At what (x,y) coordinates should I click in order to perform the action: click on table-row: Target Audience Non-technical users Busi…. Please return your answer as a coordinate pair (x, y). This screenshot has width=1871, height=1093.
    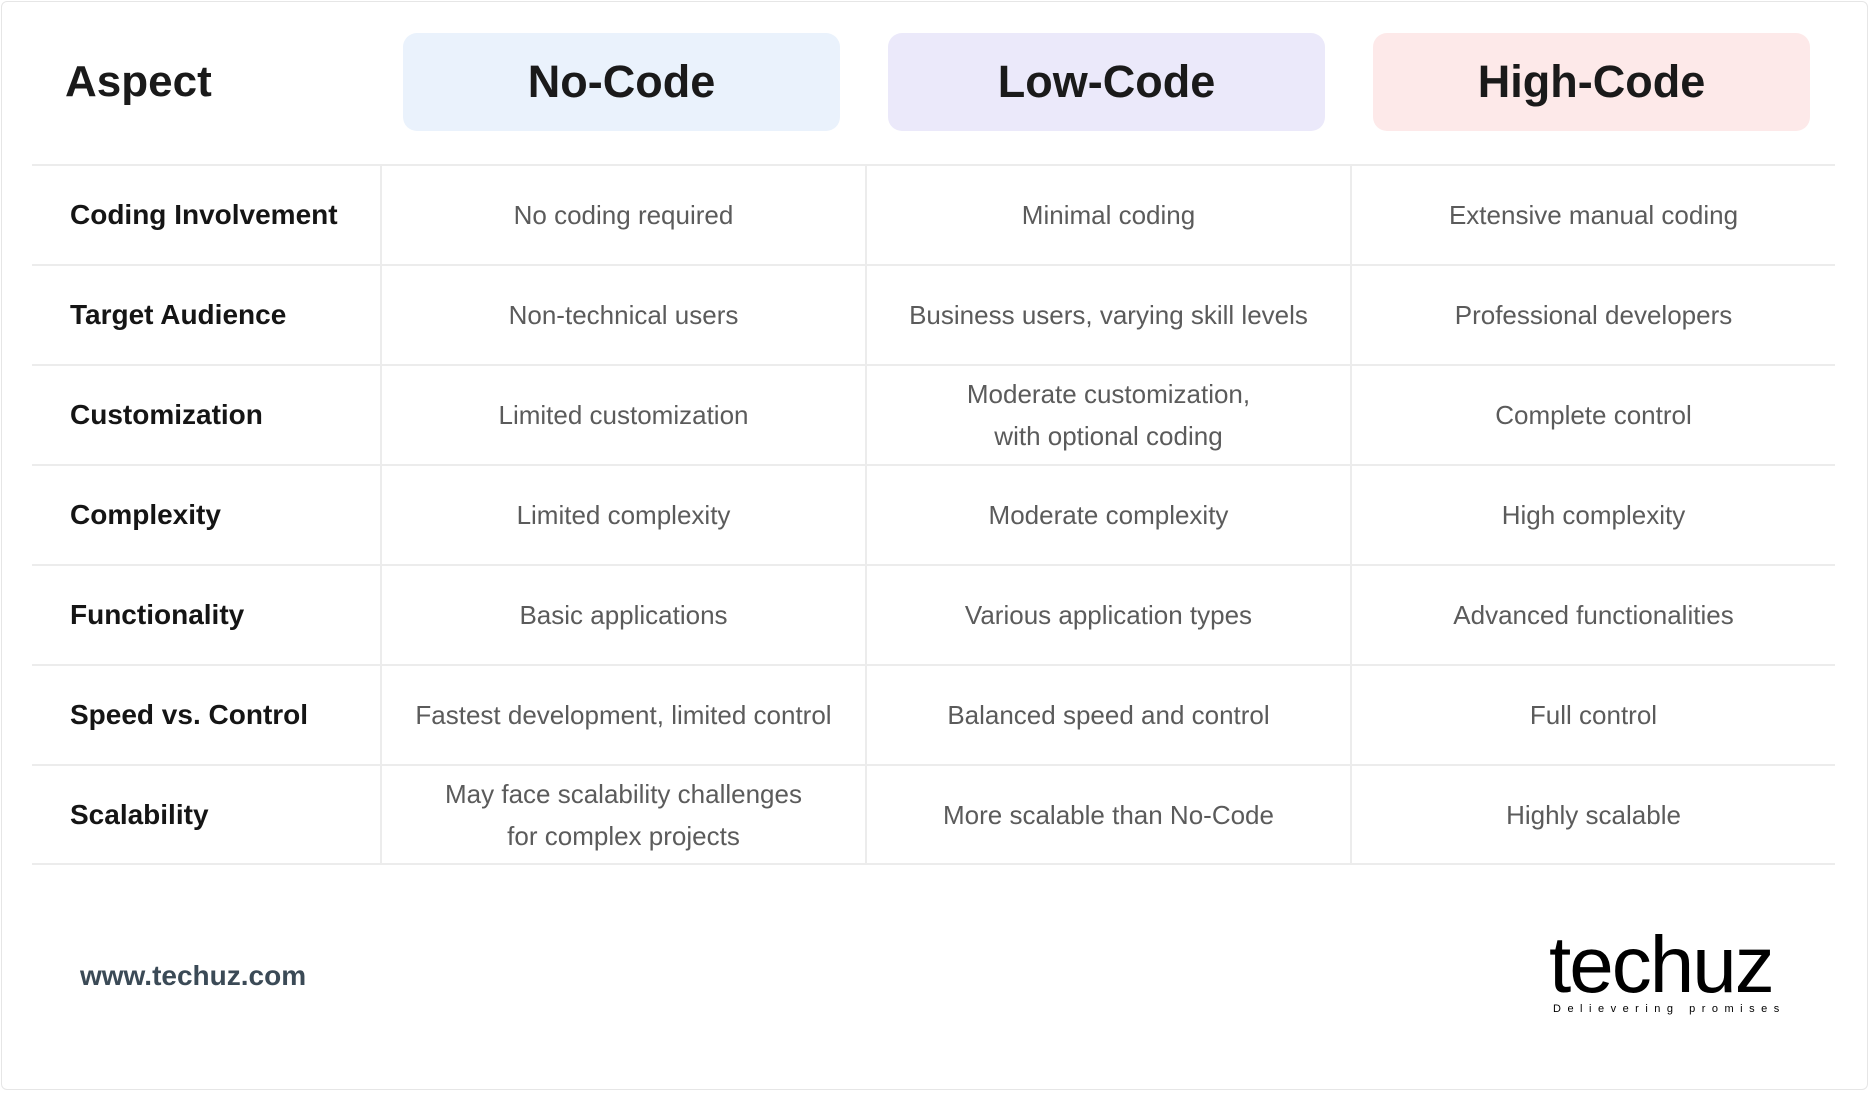
    Looking at the image, I should click on (933, 316).